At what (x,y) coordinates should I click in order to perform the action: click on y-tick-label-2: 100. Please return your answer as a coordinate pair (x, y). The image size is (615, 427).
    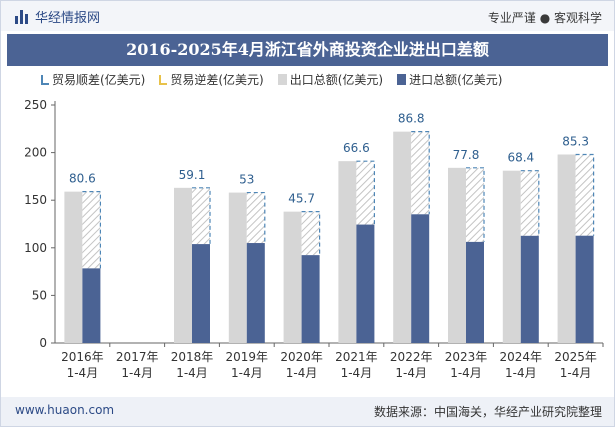
    Looking at the image, I should click on (35, 248).